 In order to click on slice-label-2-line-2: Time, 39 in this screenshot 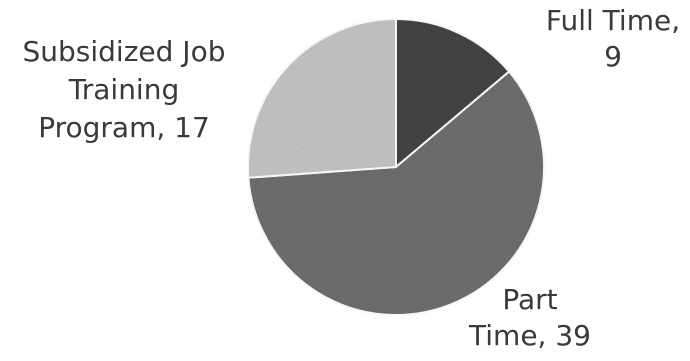, I will do `click(529, 335)`.